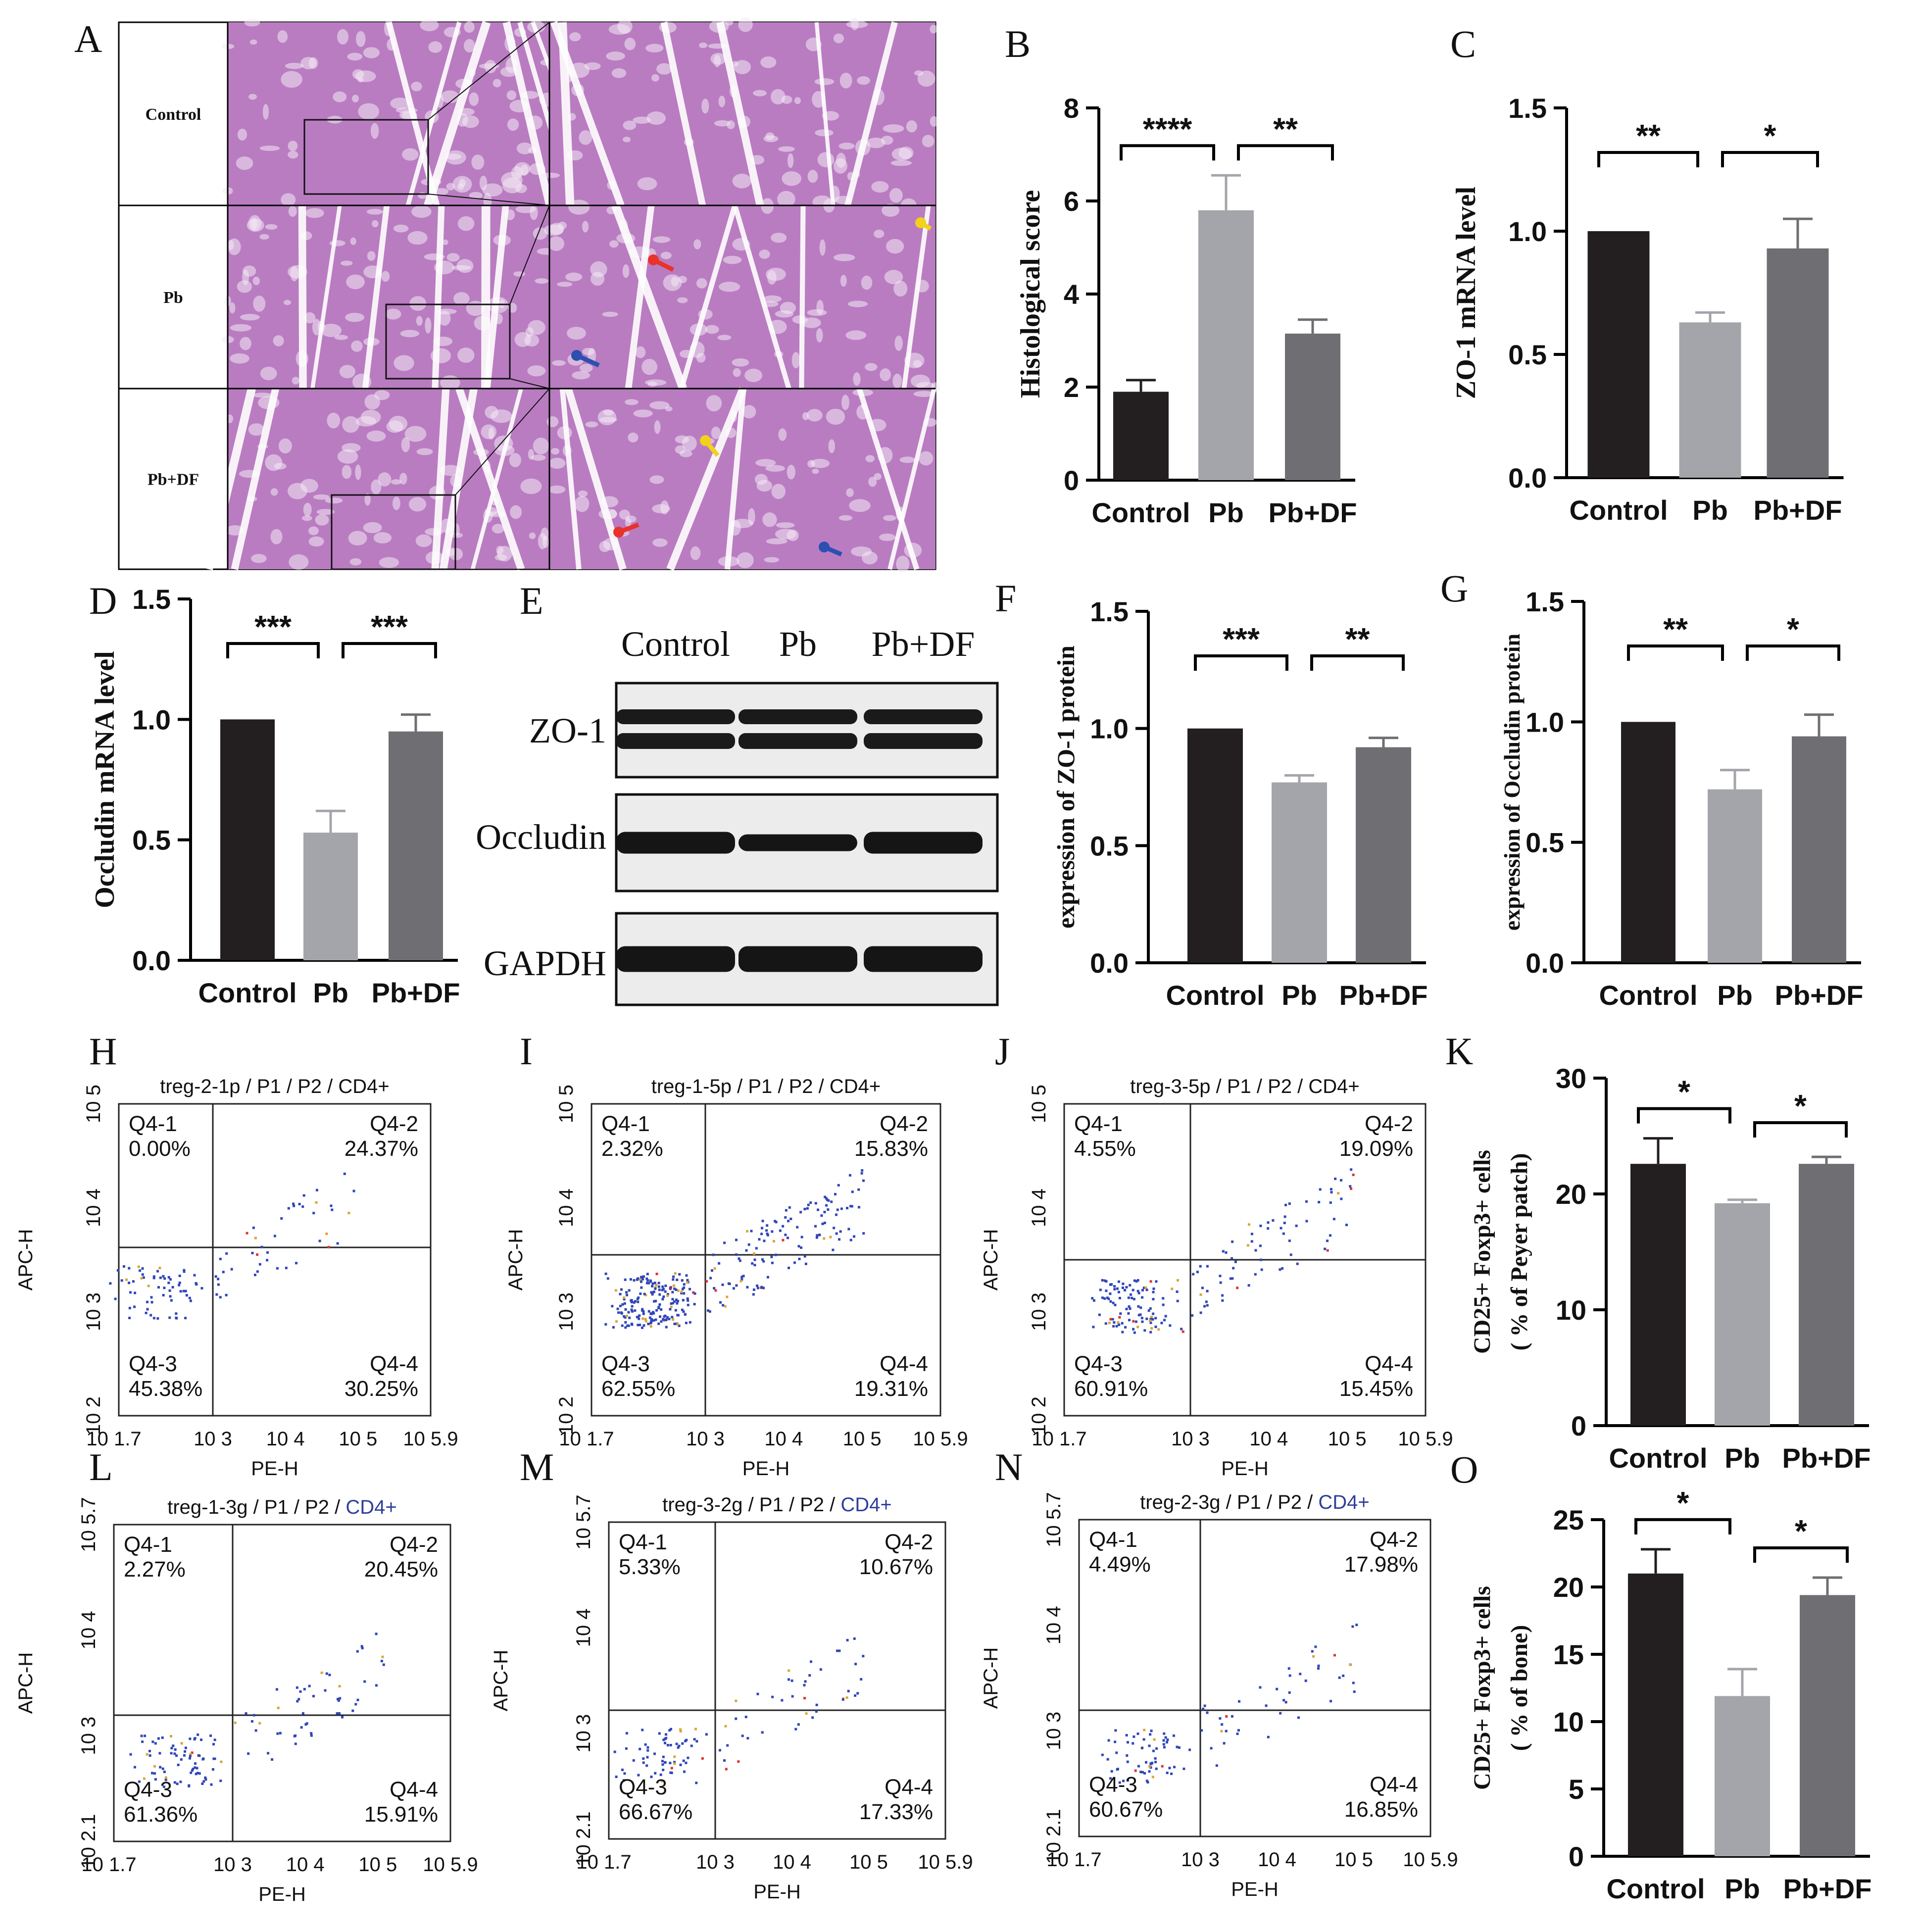 This screenshot has height=1932, width=1920. I want to click on x-tick-label: 10 1.7, so click(109, 1865).